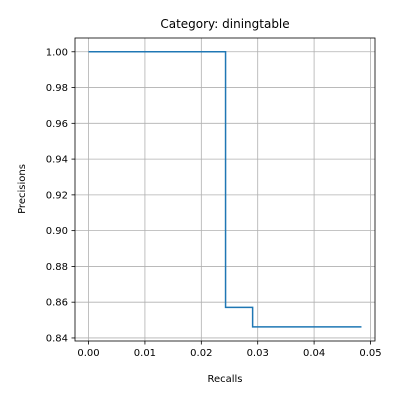 Image resolution: width=400 pixels, height=400 pixels. What do you see at coordinates (201, 353) in the screenshot?
I see `x-tick-label: 0.02` at bounding box center [201, 353].